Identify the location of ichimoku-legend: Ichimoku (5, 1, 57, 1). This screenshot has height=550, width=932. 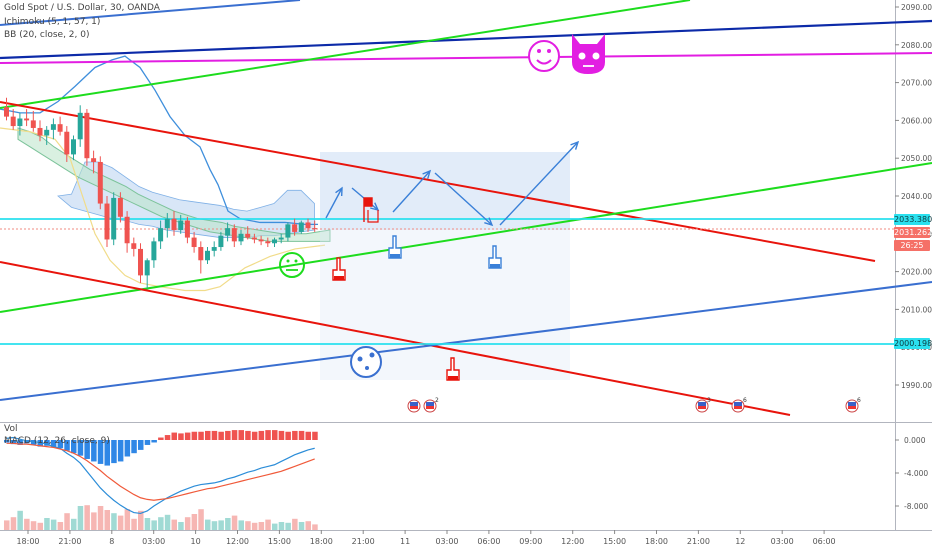
(52, 22).